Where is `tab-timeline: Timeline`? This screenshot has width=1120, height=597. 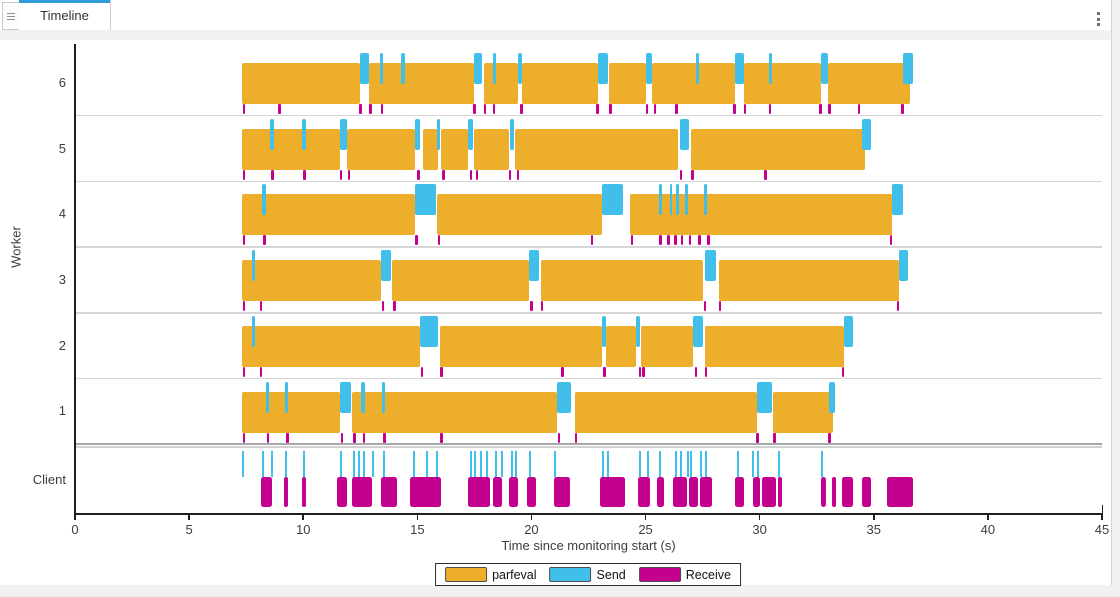 tab-timeline: Timeline is located at coordinates (65, 15).